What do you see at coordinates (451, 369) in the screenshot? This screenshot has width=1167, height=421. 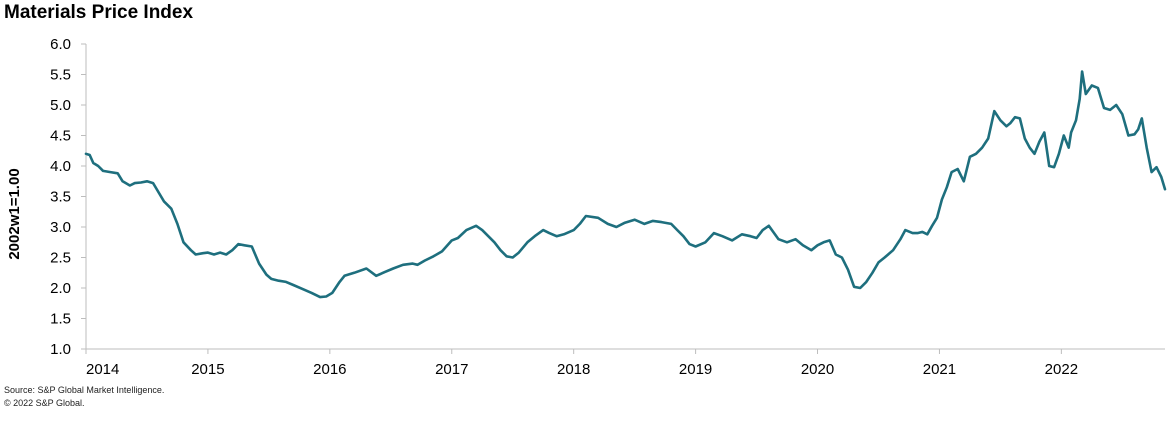 I see `x-tick-label: 2017` at bounding box center [451, 369].